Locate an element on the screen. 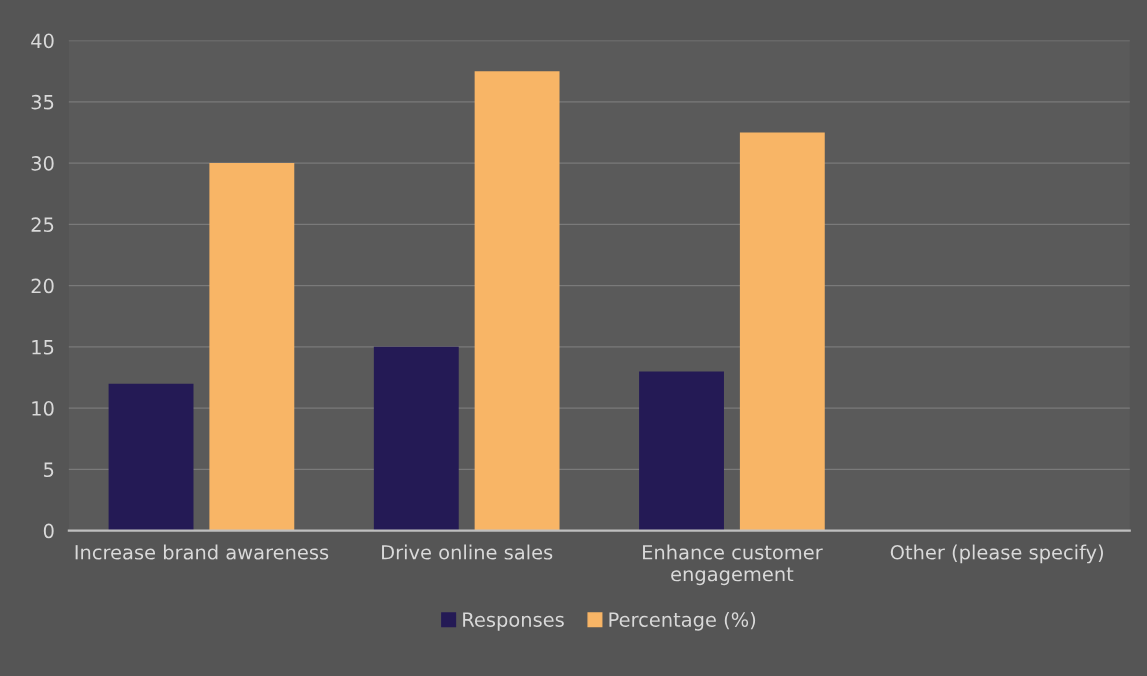  x-tick-label: Other (please specify) is located at coordinates (996, 554).